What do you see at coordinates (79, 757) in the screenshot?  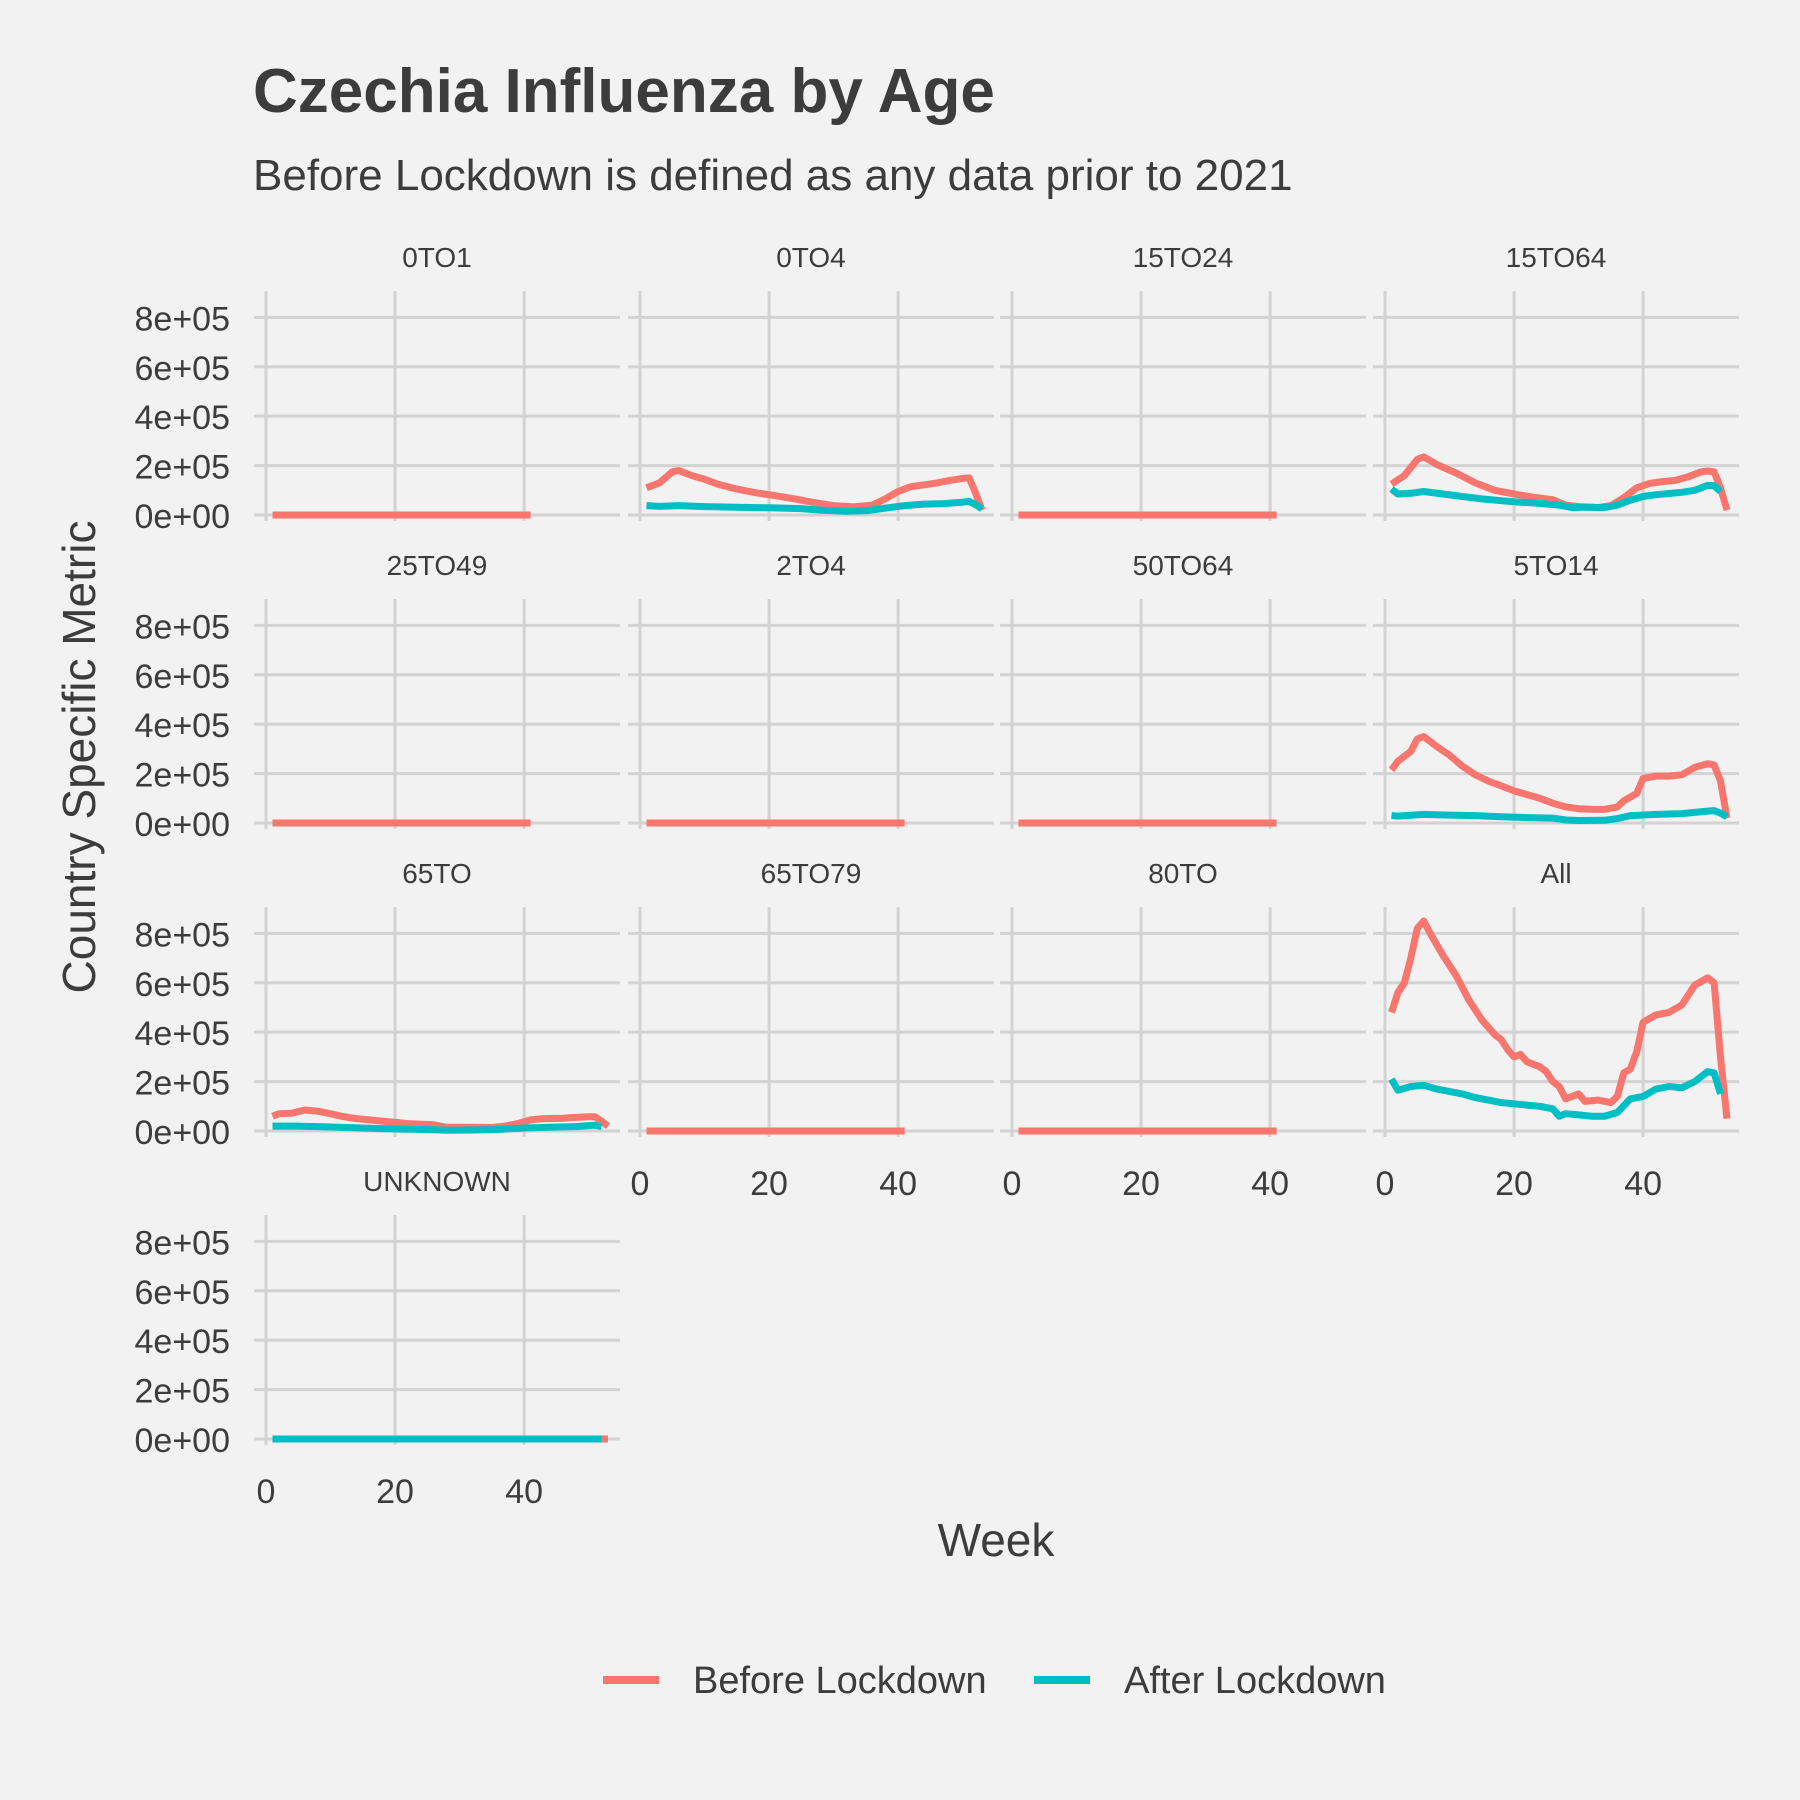 I see `y-axis-label: Country Specific Metric` at bounding box center [79, 757].